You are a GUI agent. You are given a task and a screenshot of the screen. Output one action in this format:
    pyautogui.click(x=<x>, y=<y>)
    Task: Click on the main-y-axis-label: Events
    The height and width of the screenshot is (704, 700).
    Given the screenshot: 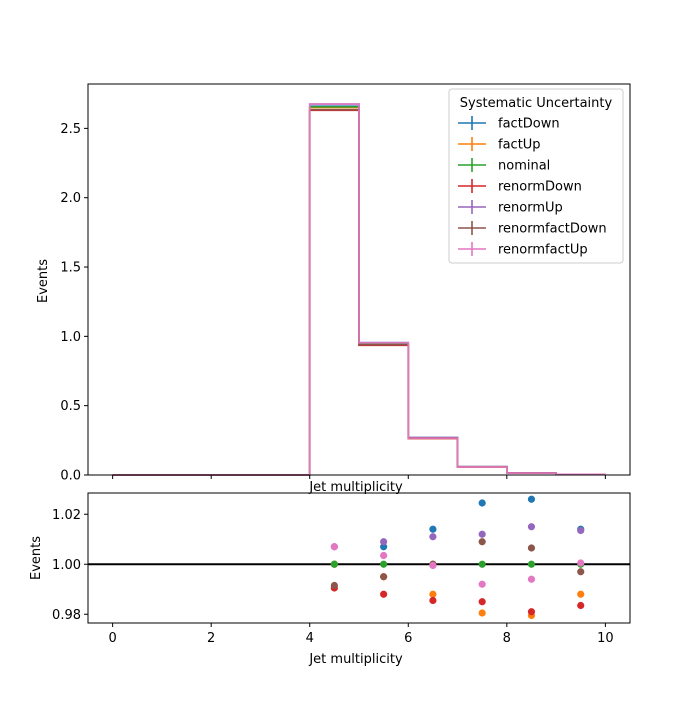 What is the action you would take?
    pyautogui.click(x=43, y=281)
    